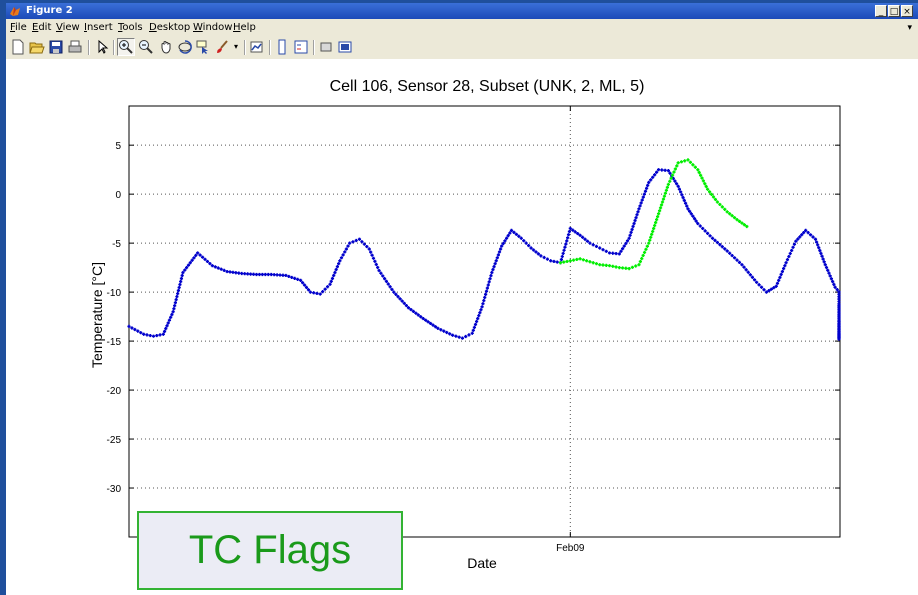 The width and height of the screenshot is (918, 595). I want to click on menubar-arrow-icon: ▾, so click(909, 28).